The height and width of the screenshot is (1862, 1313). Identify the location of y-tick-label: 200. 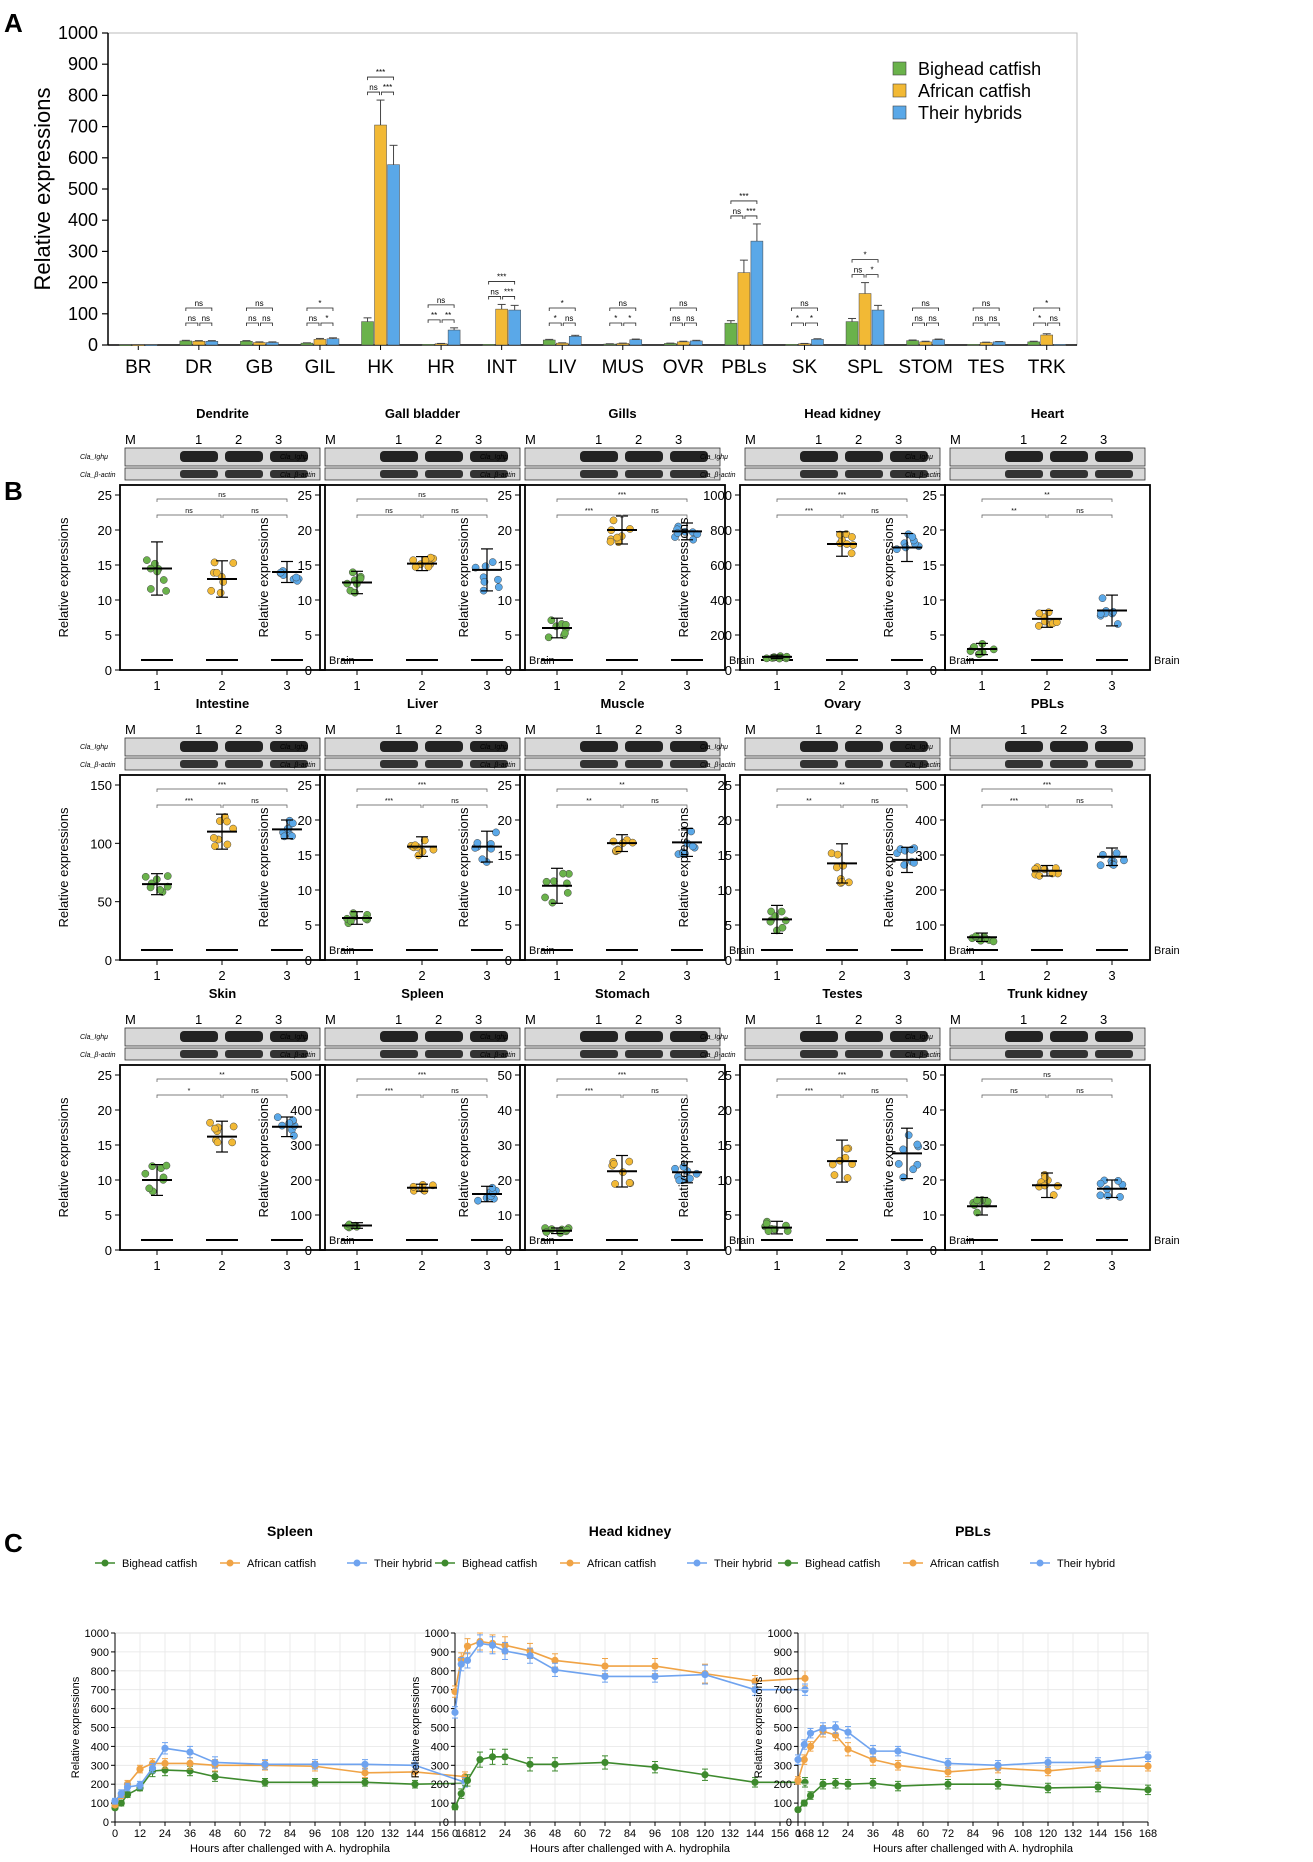
(721, 635).